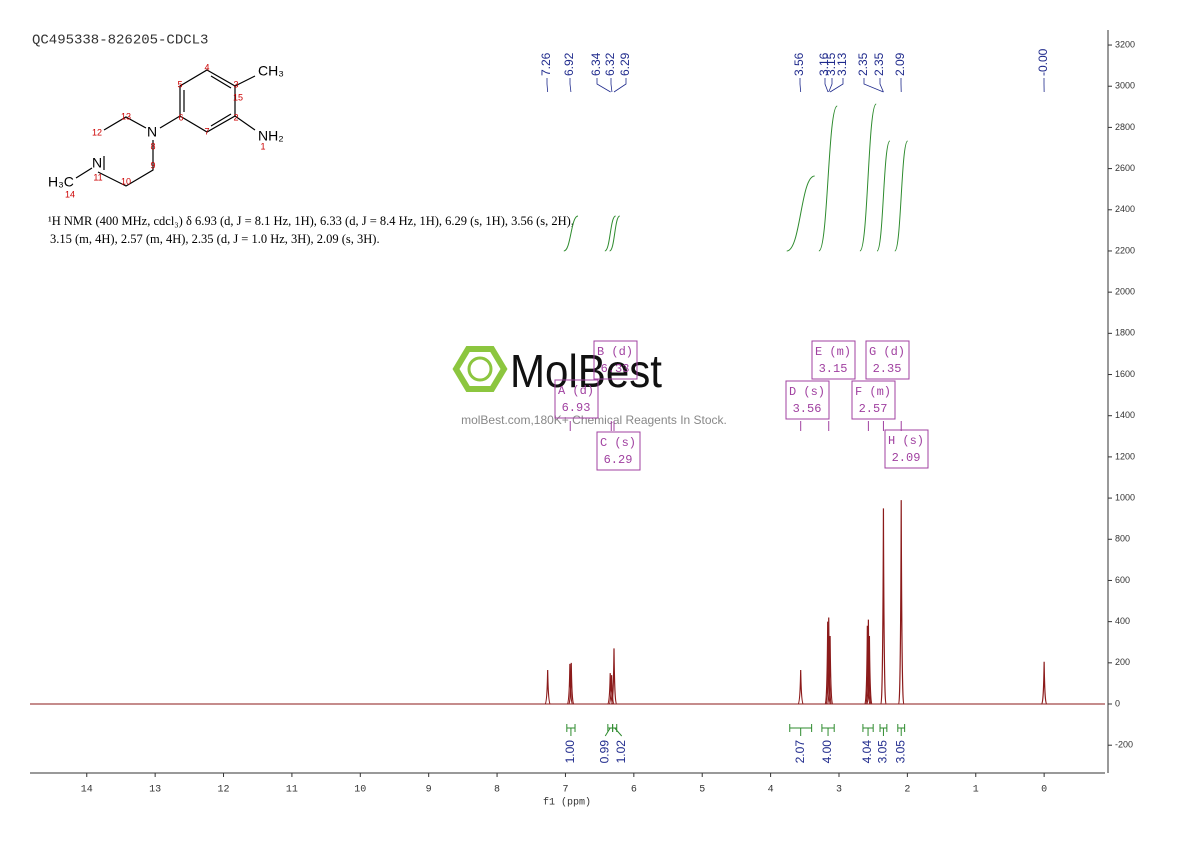  I want to click on peak-label: 6.29, so click(625, 64).